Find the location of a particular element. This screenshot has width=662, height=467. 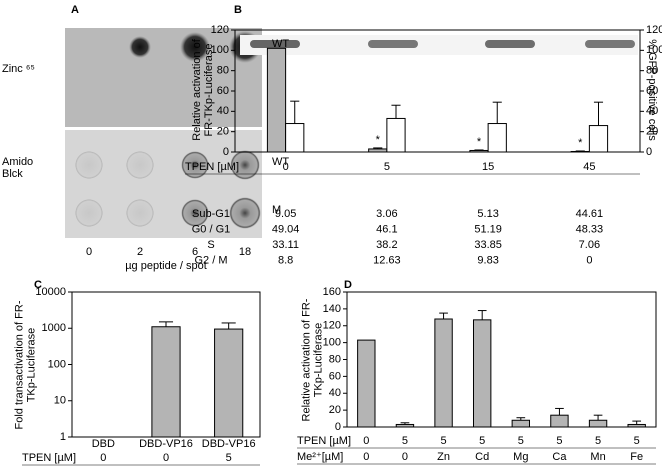

y2-tick-label: 60 is located at coordinates (652, 91).